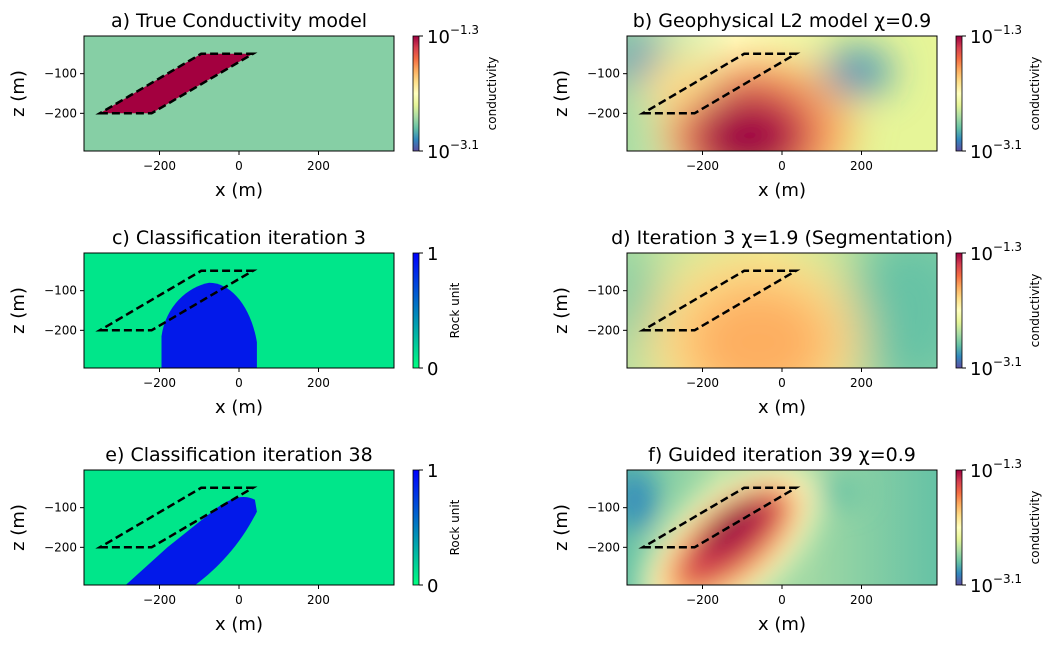  Describe the element at coordinates (239, 21) in the screenshot. I see `panel-title: a) True Conductivity model` at that location.